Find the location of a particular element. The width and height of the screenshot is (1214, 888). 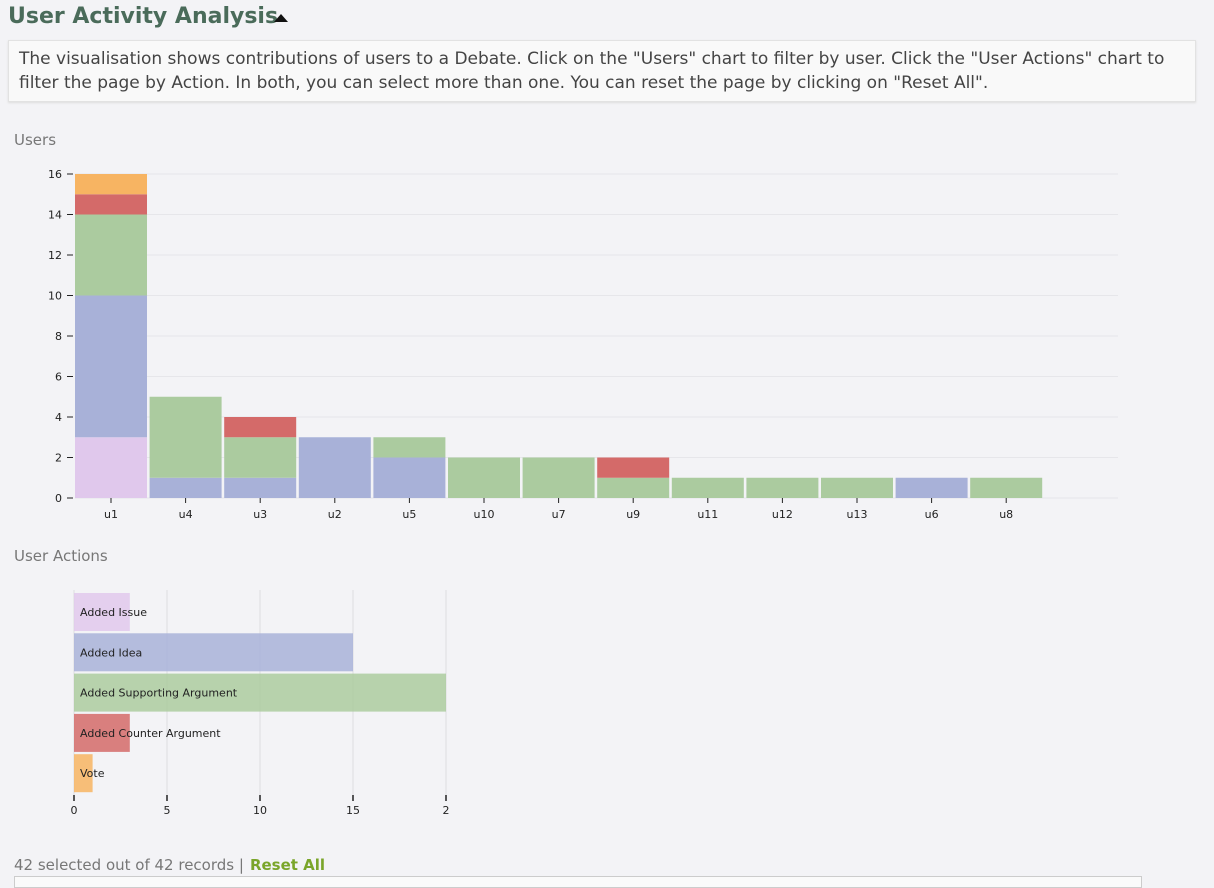

x-tick-label: u10 is located at coordinates (484, 514).